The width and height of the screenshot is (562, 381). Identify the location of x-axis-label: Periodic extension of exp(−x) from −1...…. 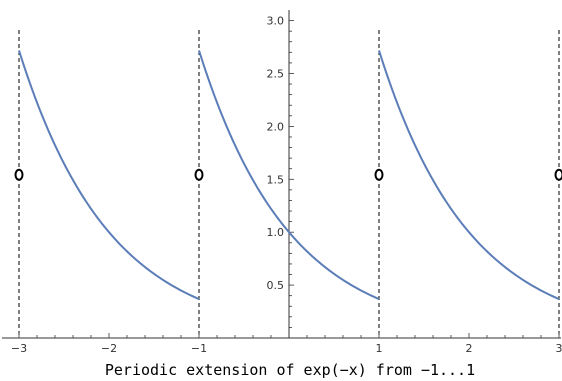
(290, 370).